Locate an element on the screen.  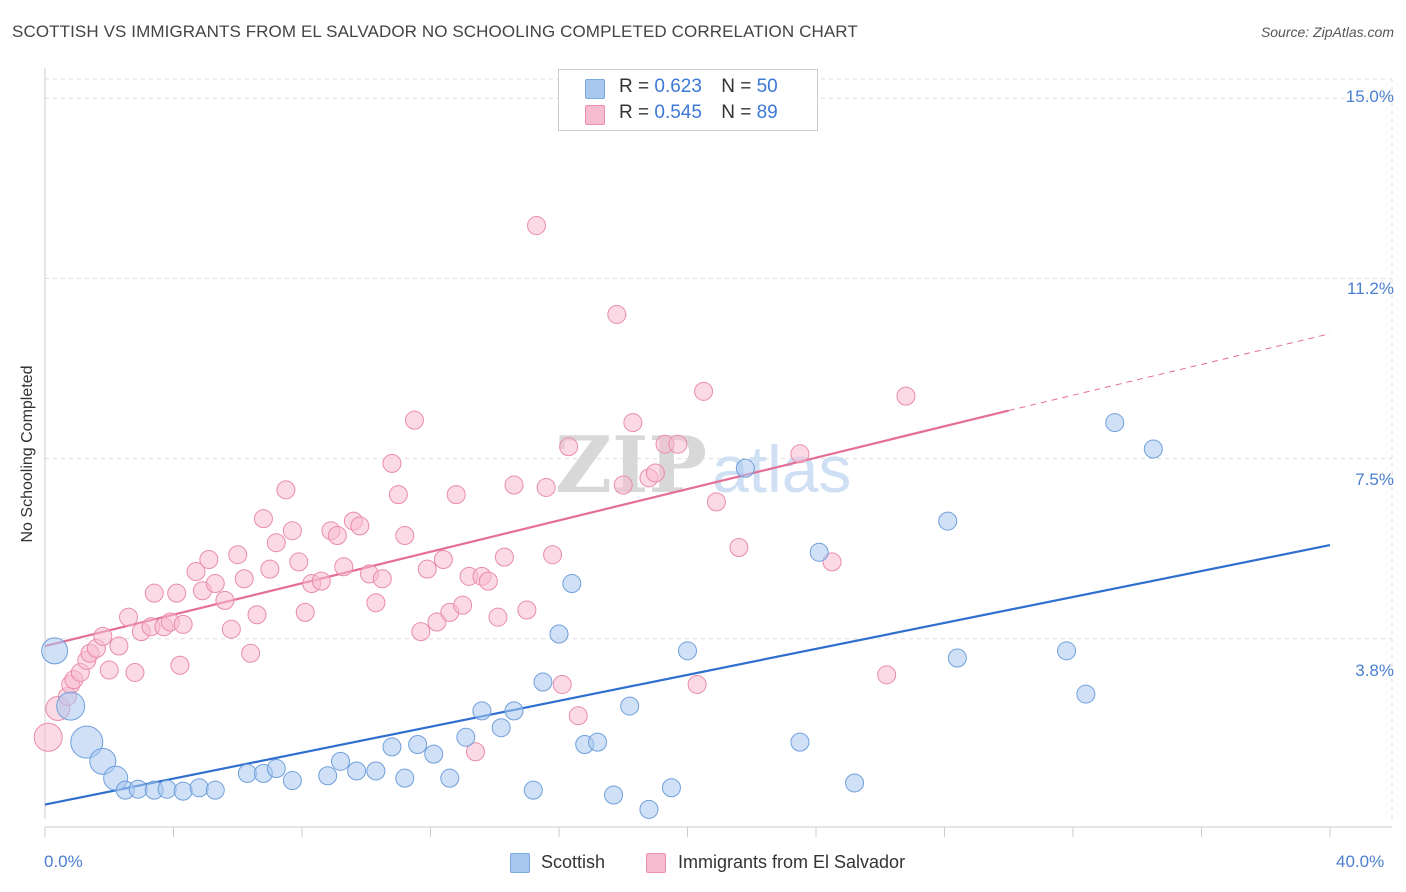
y-axis-label: No Schooling Completed is located at coordinates (27, 454).